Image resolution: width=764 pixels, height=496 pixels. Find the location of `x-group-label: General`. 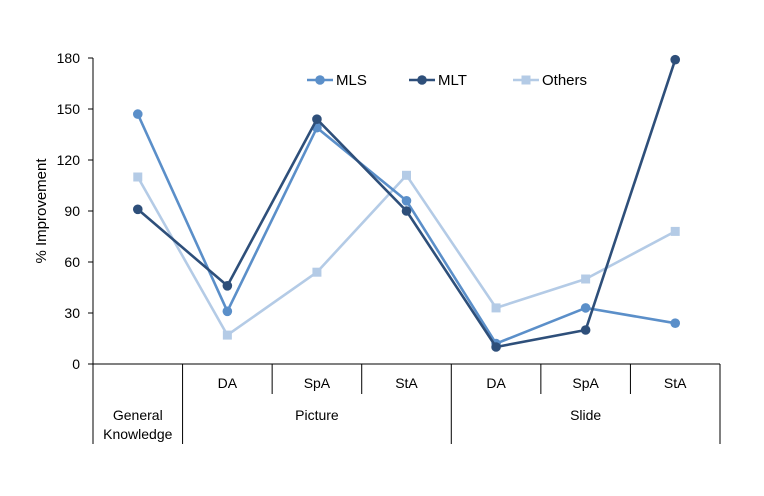

x-group-label: General is located at coordinates (138, 415).